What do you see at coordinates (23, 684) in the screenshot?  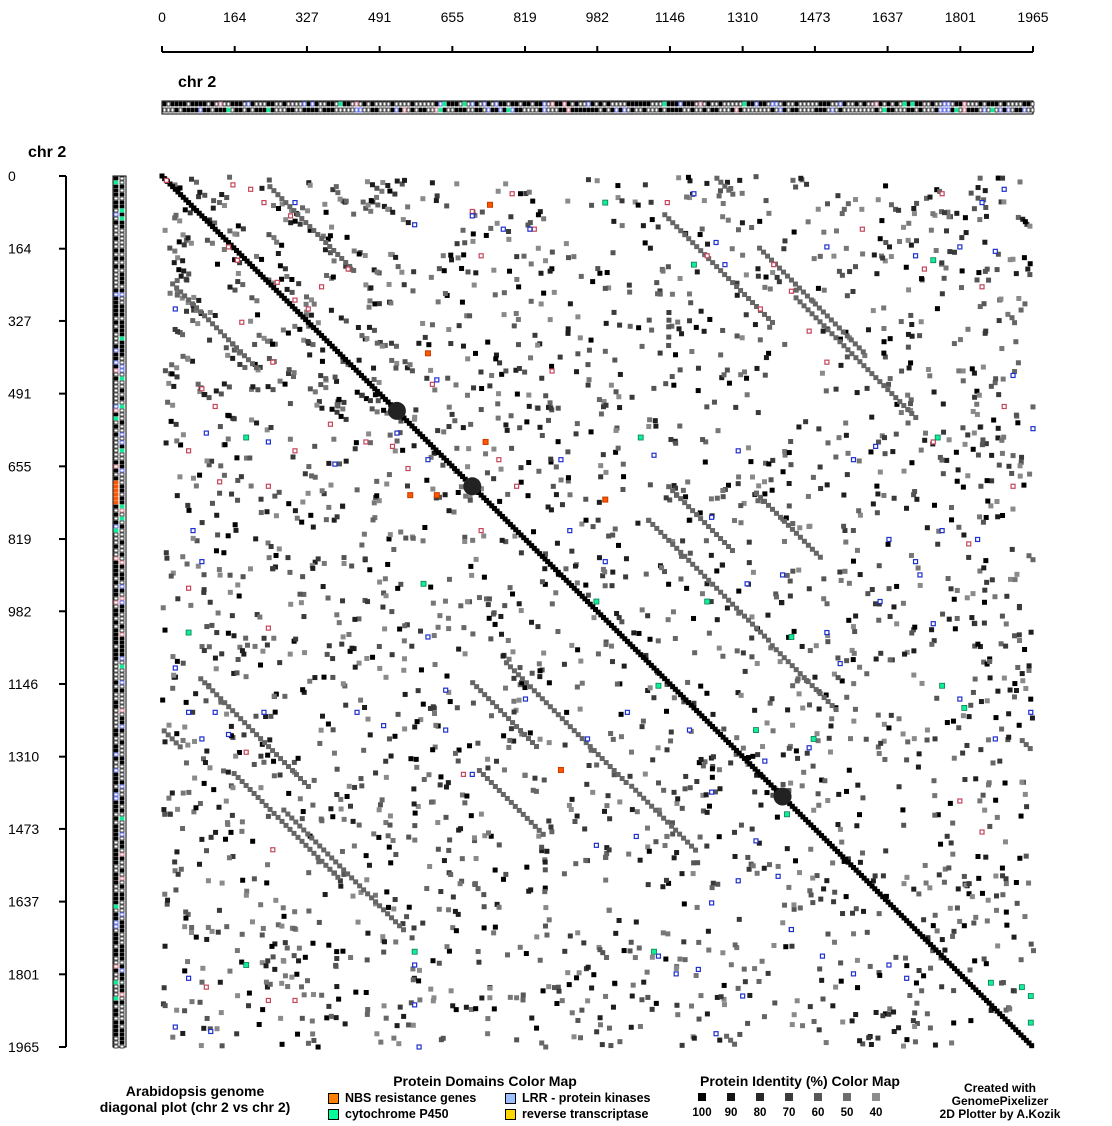 I see `y-tick-label: 1146` at bounding box center [23, 684].